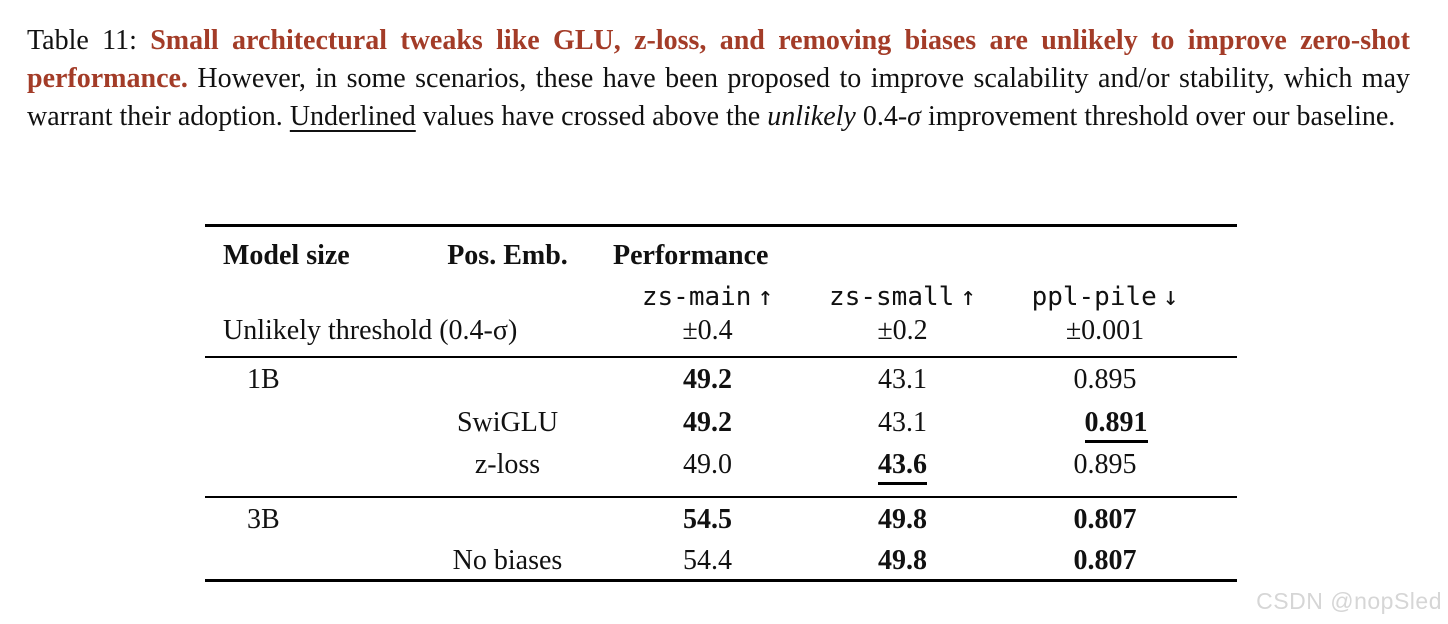 The height and width of the screenshot is (624, 1448). What do you see at coordinates (707, 335) in the screenshot?
I see `threshold-zs-main: ±0.4` at bounding box center [707, 335].